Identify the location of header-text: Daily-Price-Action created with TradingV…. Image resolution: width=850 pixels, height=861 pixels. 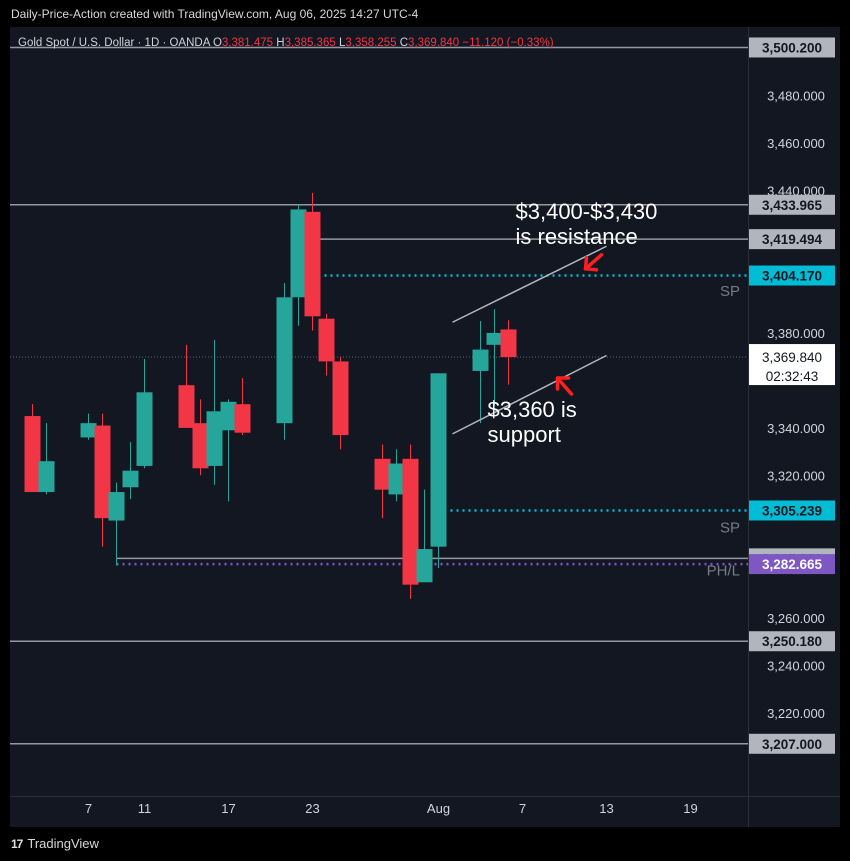
(215, 14).